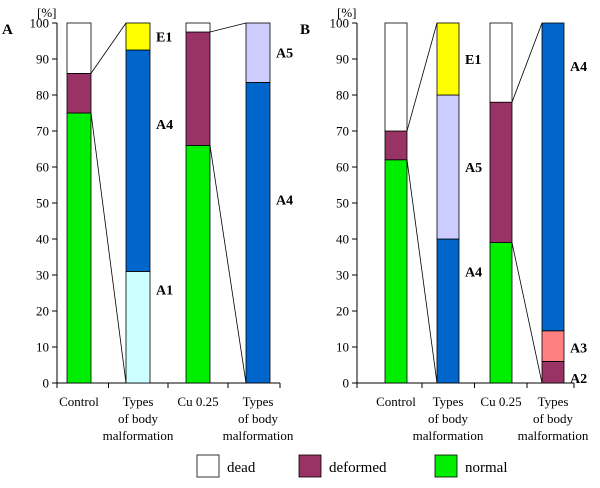 This screenshot has height=488, width=600. Describe the element at coordinates (358, 468) in the screenshot. I see `legend-label-deformed: deformed` at that location.